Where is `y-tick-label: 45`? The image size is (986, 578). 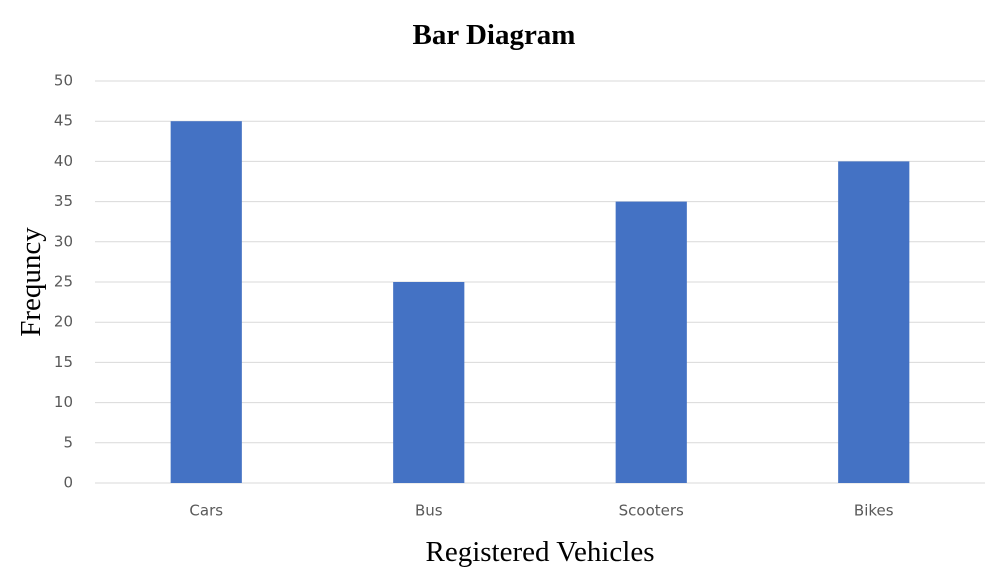
y-tick-label: 45 is located at coordinates (63, 121).